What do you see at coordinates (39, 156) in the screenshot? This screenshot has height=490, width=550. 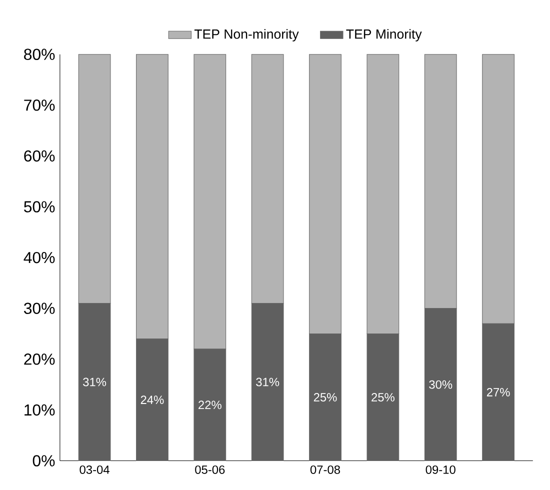 I see `y-tick-label: 60%` at bounding box center [39, 156].